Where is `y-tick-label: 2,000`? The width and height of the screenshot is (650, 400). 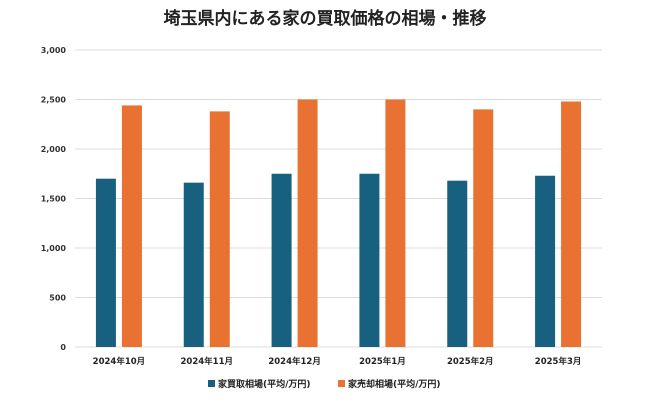
y-tick-label: 2,000 is located at coordinates (54, 149).